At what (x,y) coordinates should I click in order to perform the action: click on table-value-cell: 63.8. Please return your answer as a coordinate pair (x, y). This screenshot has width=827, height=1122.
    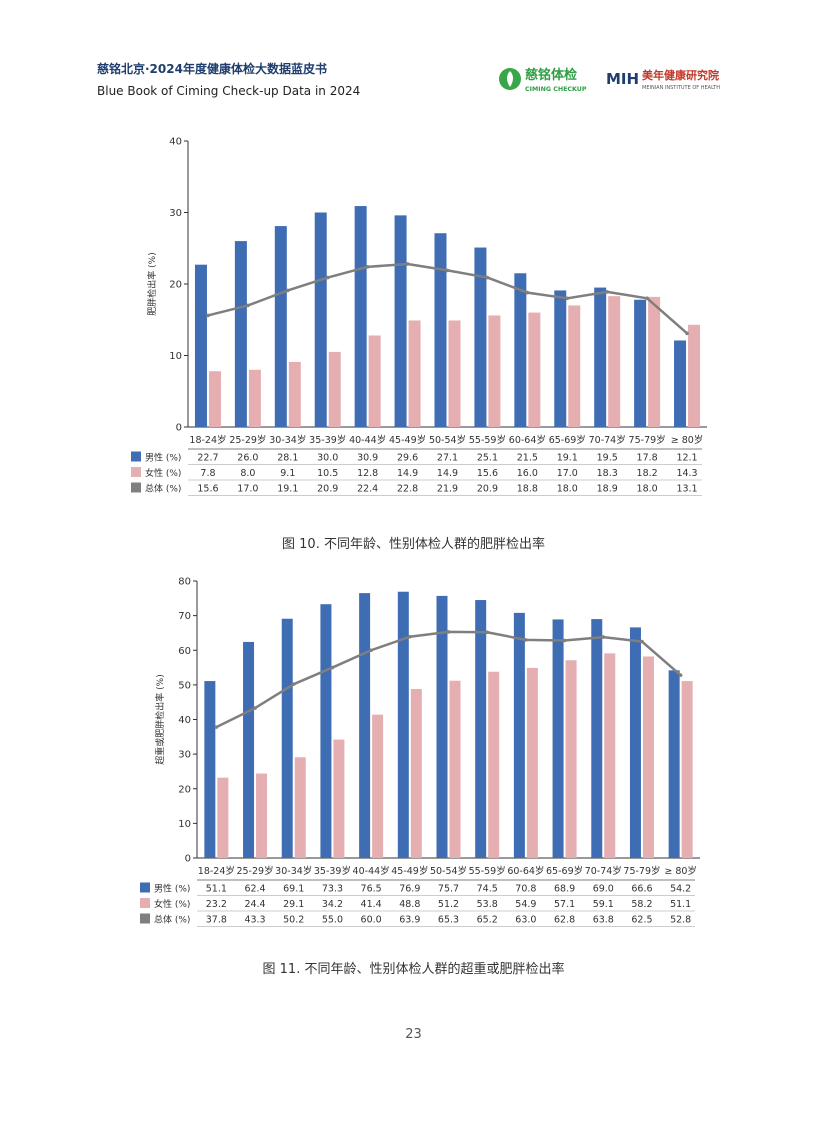
    Looking at the image, I should click on (603, 920).